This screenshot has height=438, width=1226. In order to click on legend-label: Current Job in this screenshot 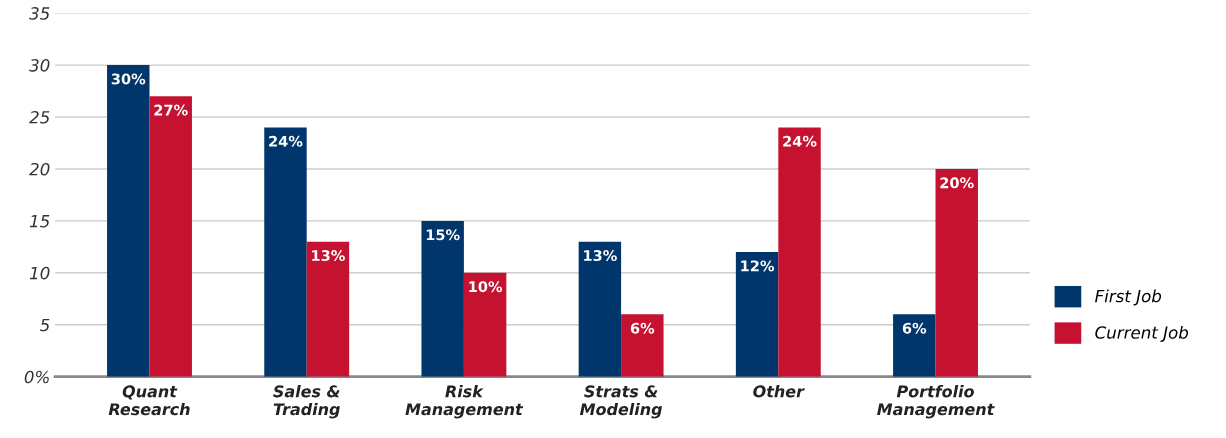, I will do `click(1142, 333)`.